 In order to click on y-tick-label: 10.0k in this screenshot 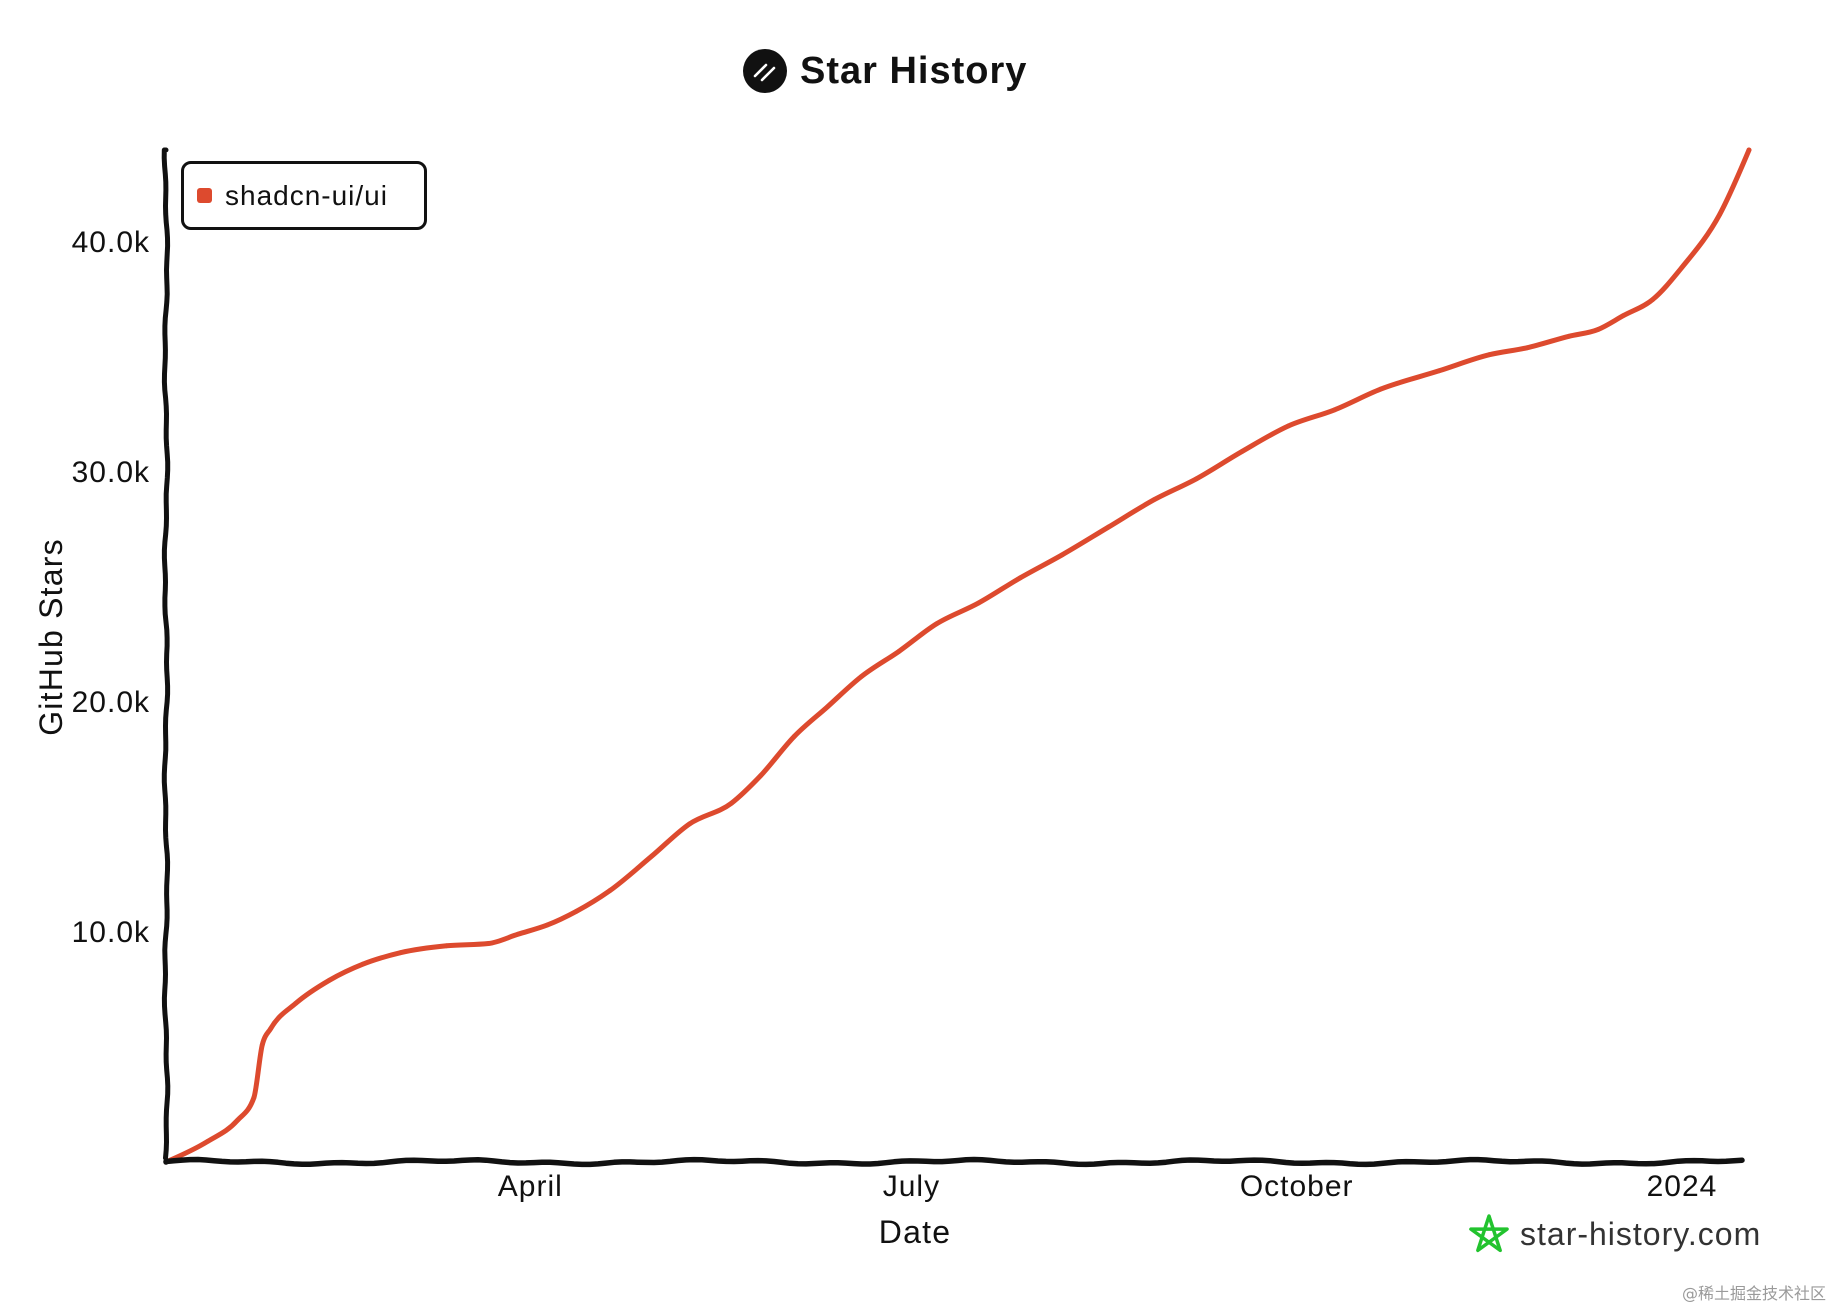, I will do `click(111, 932)`.